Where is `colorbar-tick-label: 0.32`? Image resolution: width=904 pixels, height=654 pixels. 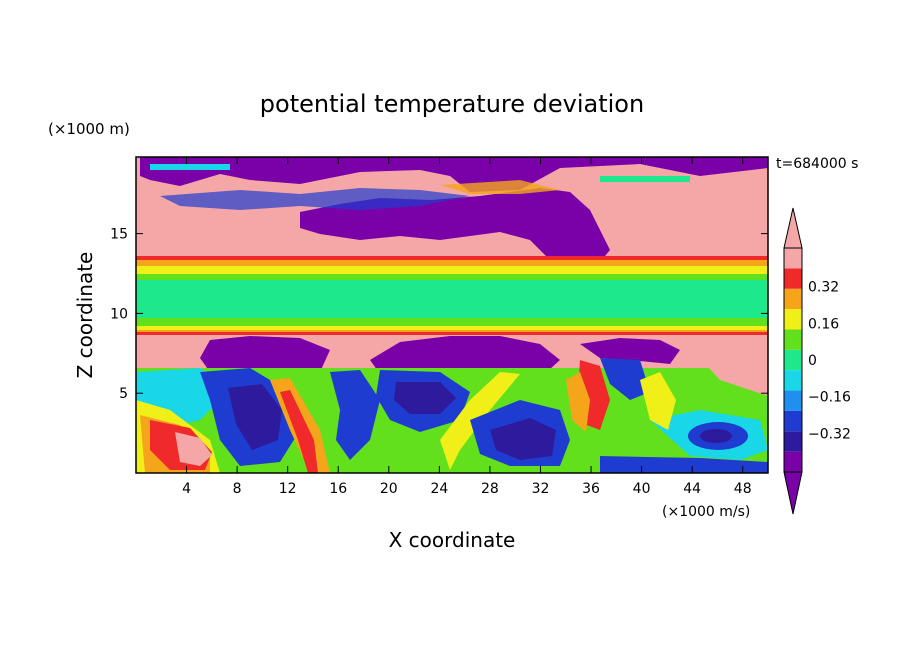
colorbar-tick-label: 0.32 is located at coordinates (823, 288).